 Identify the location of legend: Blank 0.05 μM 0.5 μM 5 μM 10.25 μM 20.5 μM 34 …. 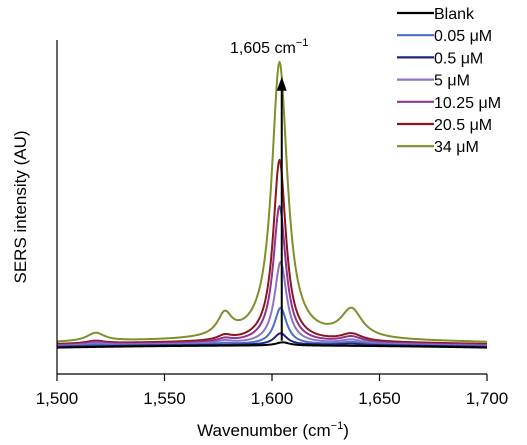
(449, 81).